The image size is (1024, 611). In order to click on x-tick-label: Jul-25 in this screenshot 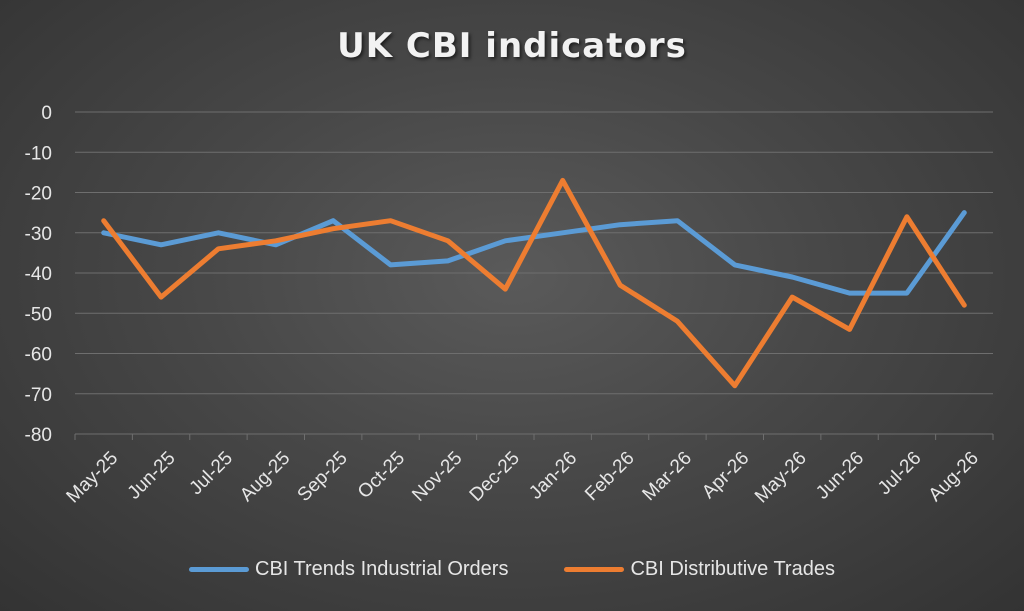, I will do `click(211, 473)`.